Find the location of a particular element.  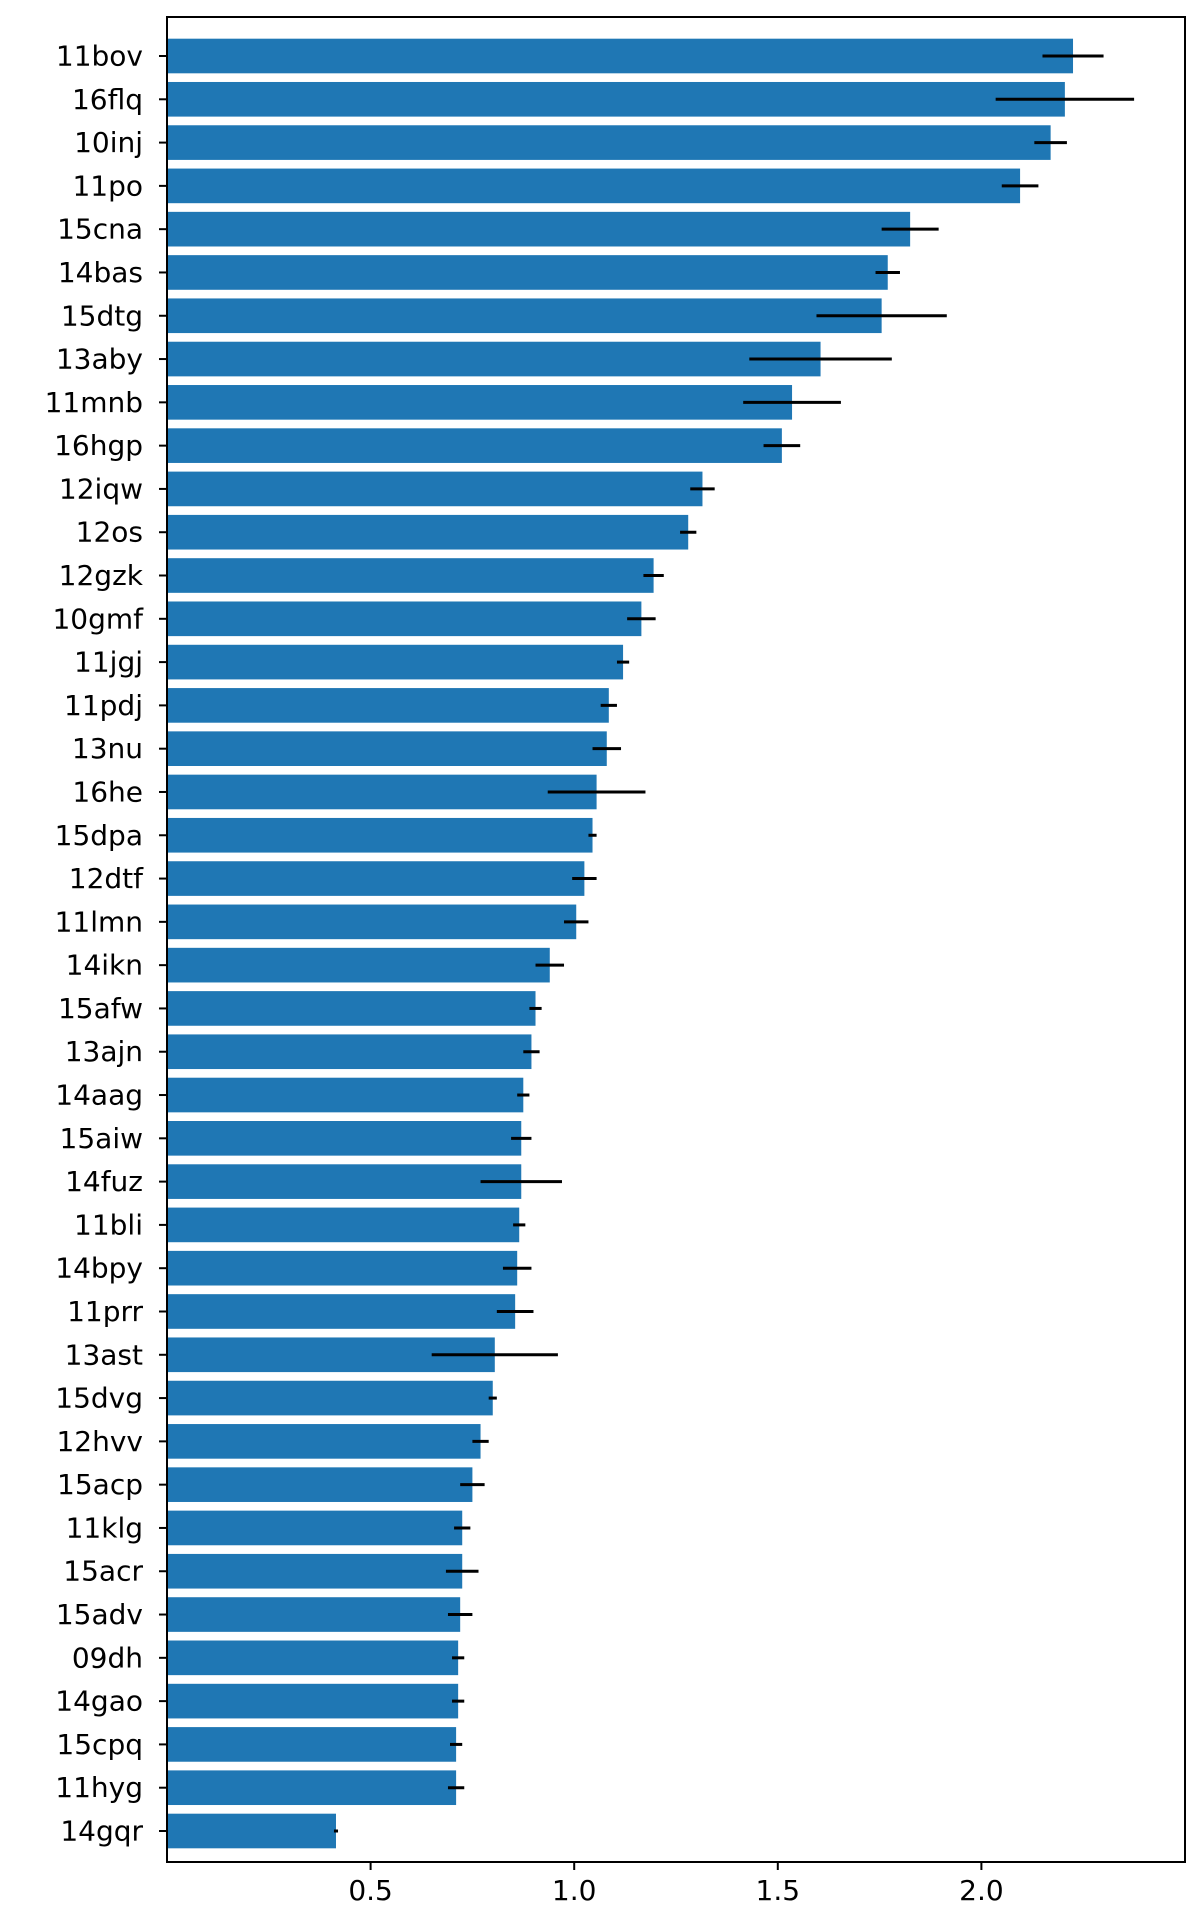

y-tick-label: 12hvv is located at coordinates (99, 1441).